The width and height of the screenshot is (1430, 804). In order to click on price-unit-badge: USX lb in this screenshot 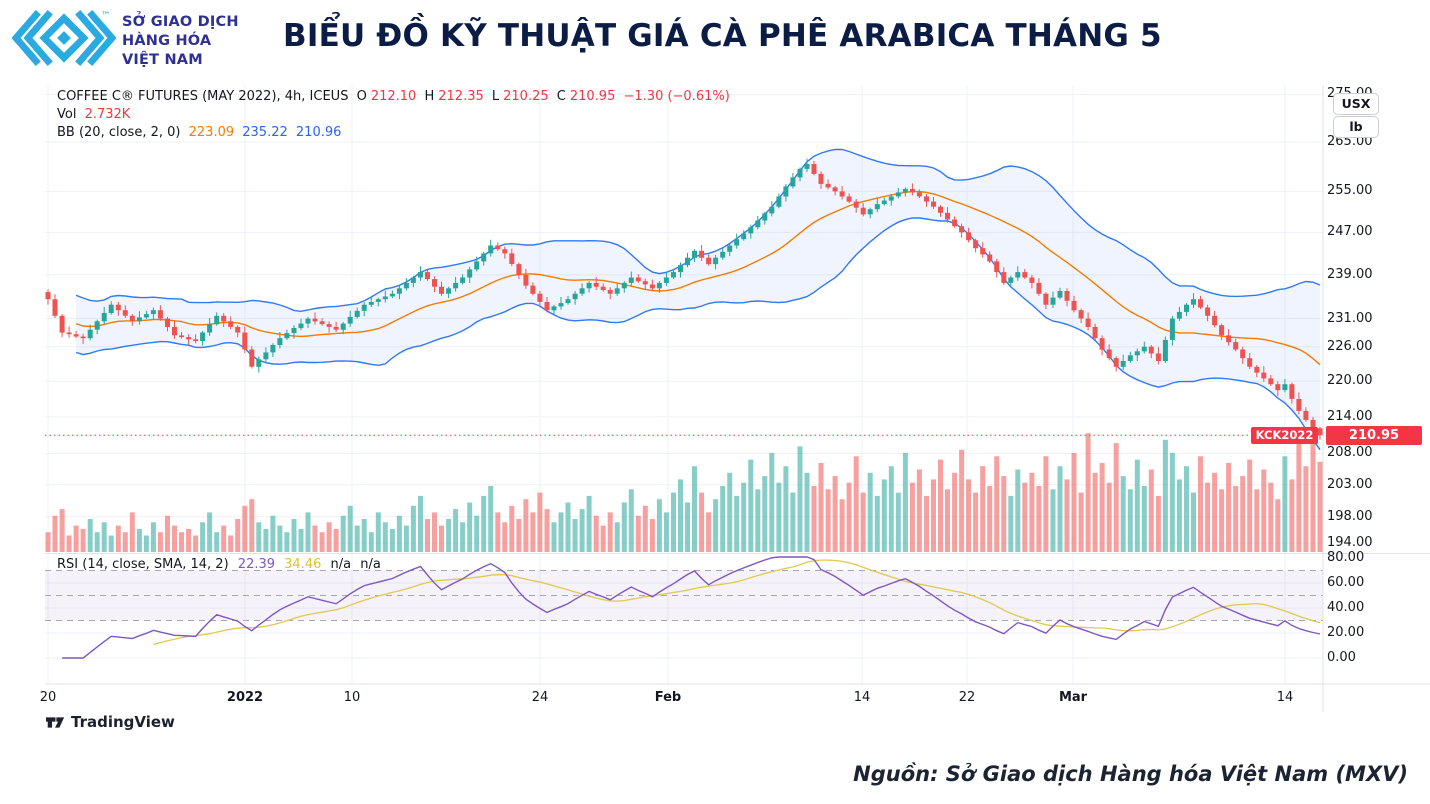, I will do `click(1356, 116)`.